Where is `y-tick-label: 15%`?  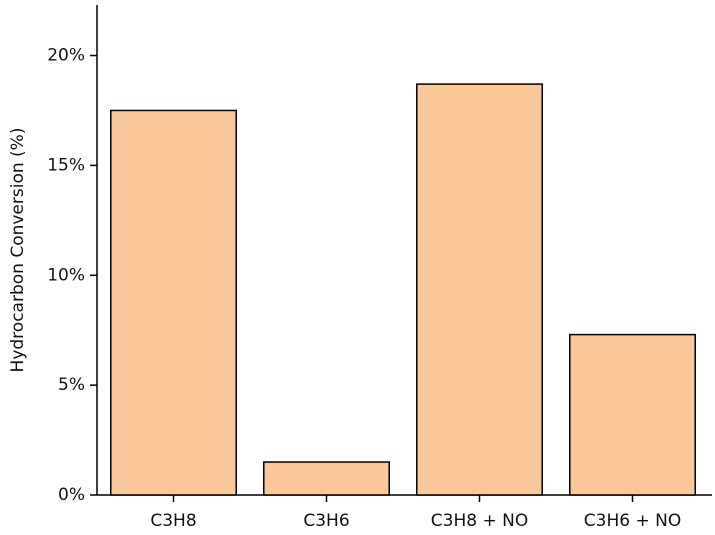
y-tick-label: 15% is located at coordinates (66, 165).